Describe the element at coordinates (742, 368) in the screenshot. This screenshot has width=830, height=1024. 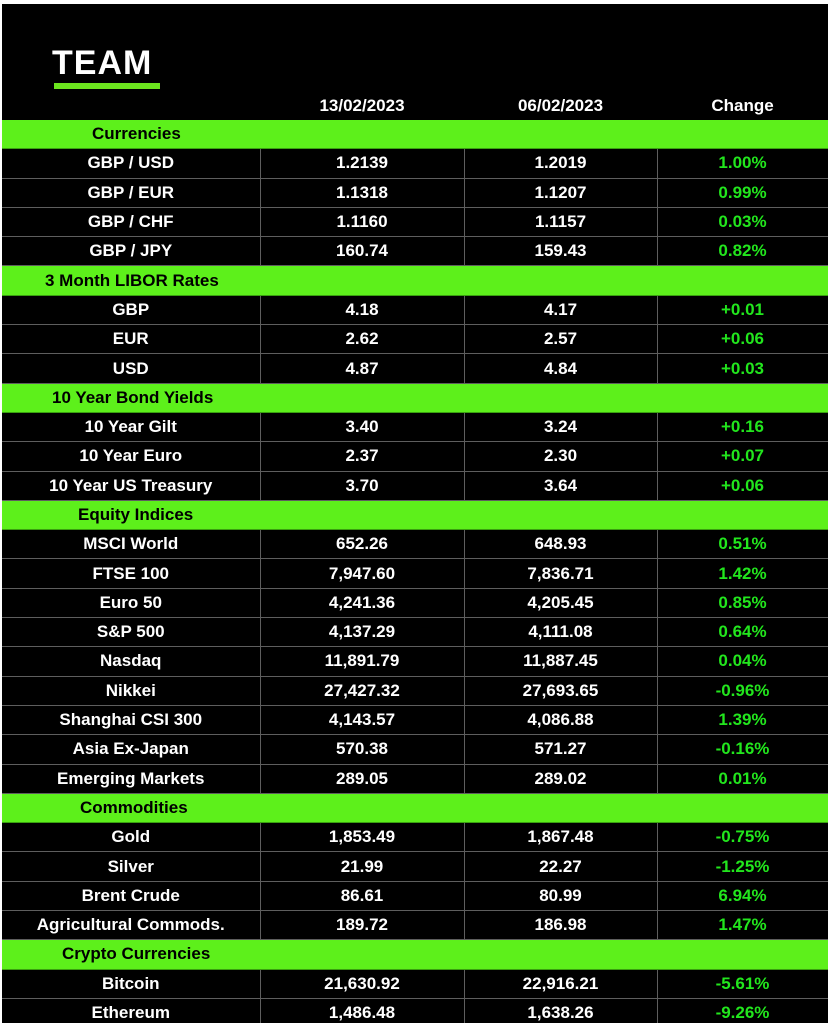
I see `change-value: +0.03` at that location.